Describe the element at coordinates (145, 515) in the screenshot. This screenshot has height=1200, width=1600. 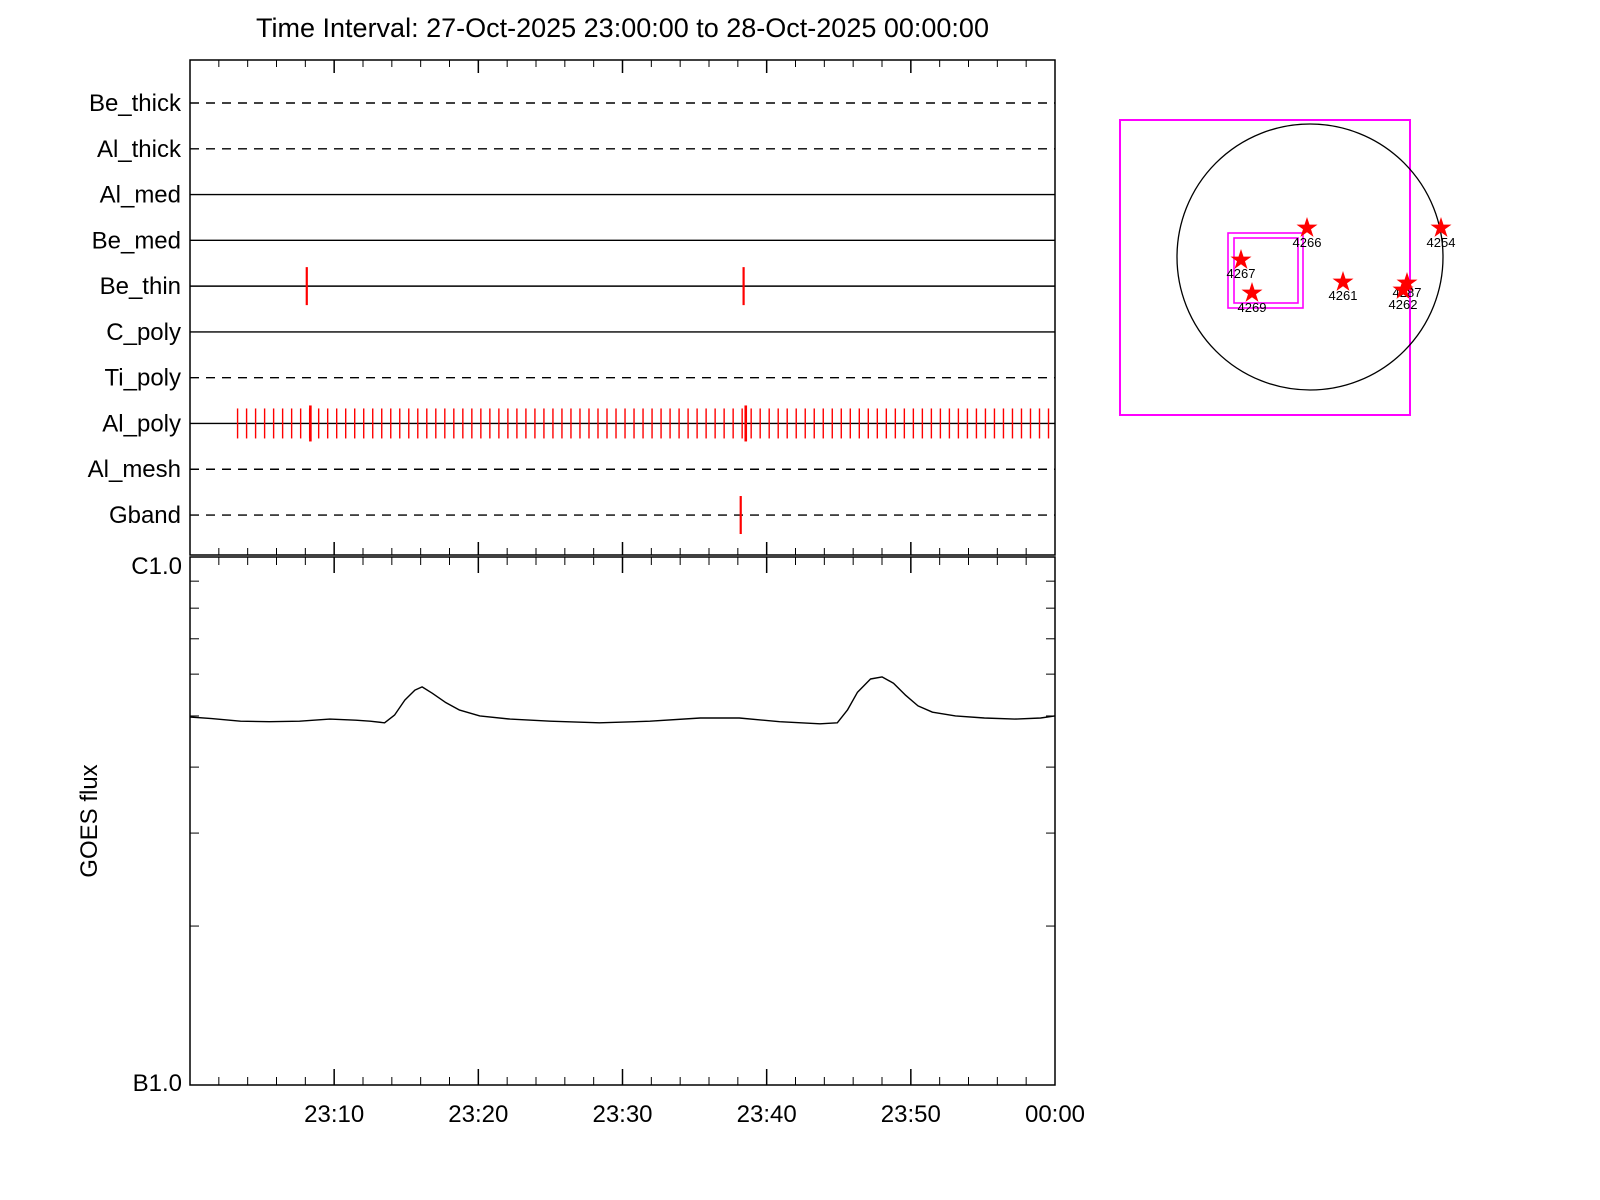
I see `filter-row-label: Gband` at that location.